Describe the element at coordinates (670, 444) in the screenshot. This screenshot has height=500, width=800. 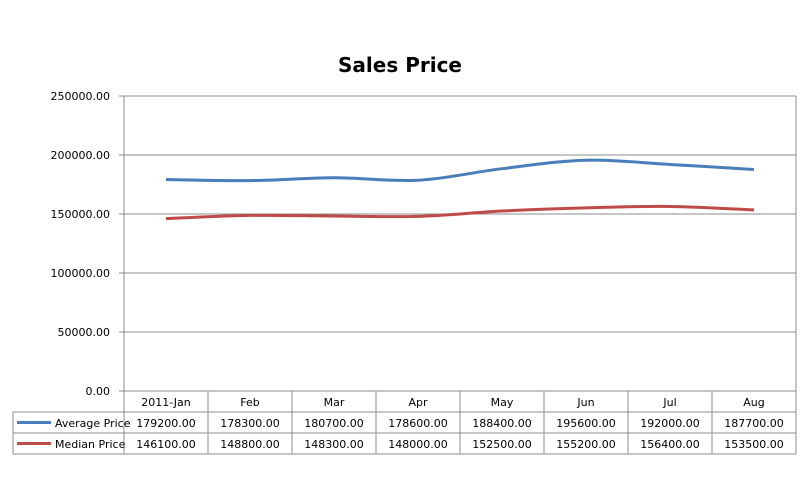
I see `table-cell: 156400.00` at that location.